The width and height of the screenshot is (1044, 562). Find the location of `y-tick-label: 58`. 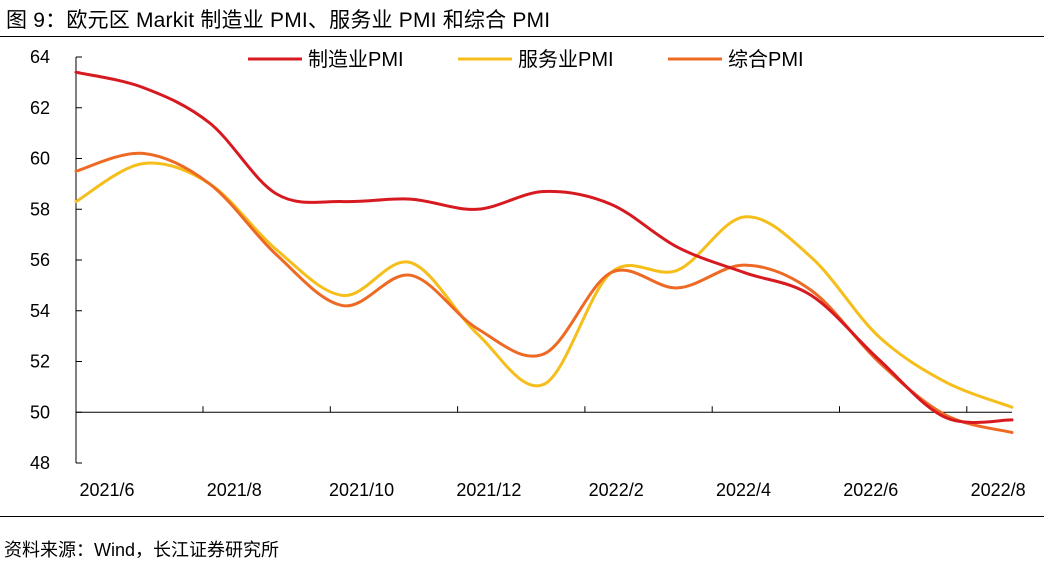

y-tick-label: 58 is located at coordinates (40, 209).